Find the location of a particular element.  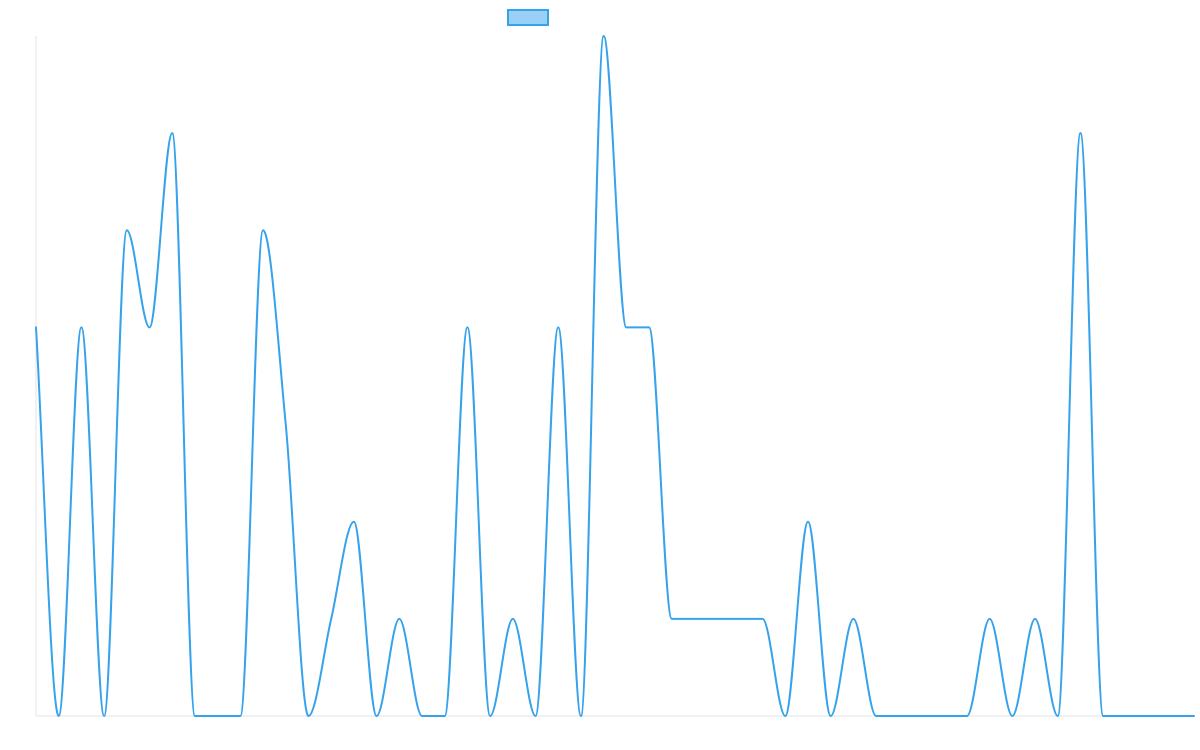

legend is located at coordinates (528, 17).